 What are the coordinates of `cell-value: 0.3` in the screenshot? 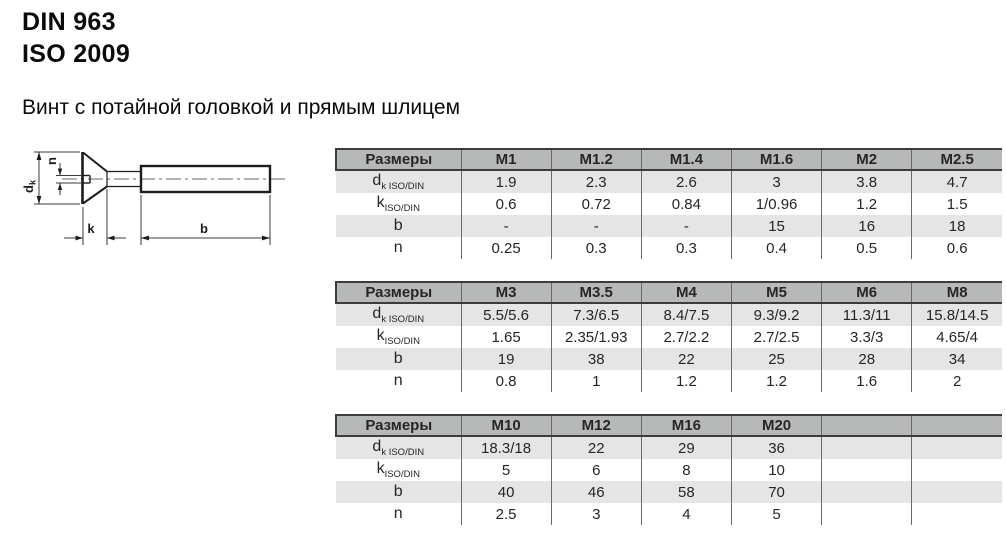 It's located at (686, 248).